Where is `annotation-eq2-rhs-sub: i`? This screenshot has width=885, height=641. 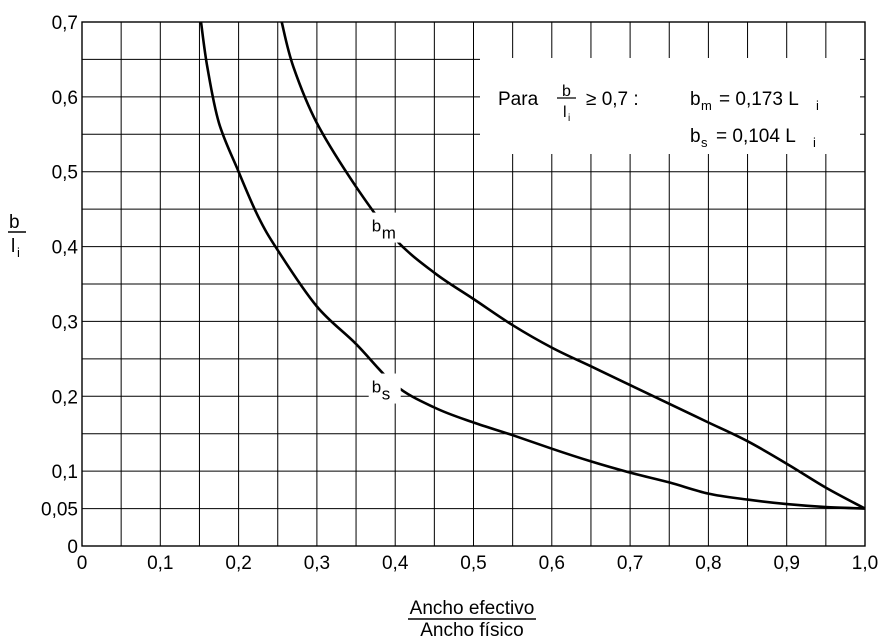 annotation-eq2-rhs-sub: i is located at coordinates (814, 142).